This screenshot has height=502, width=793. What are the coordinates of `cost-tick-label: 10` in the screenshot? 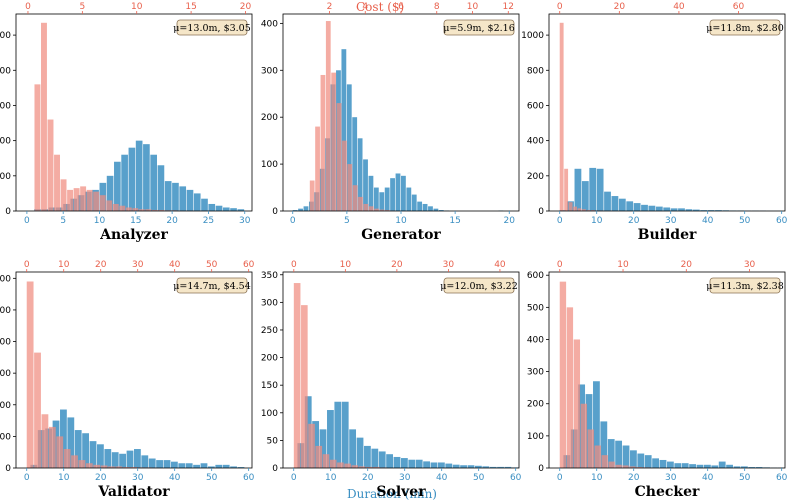 It's located at (346, 265).